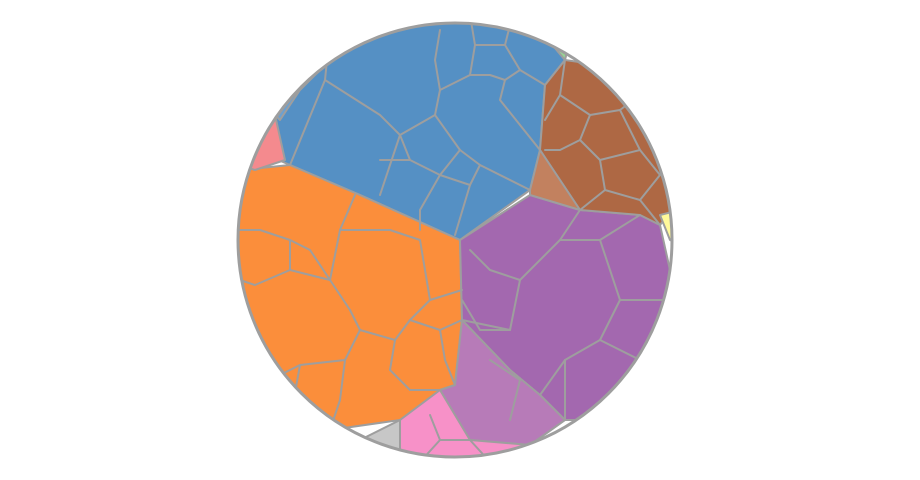 The image size is (920, 480). What do you see at coordinates (380, 440) in the screenshot?
I see `cell-grey-region` at bounding box center [380, 440].